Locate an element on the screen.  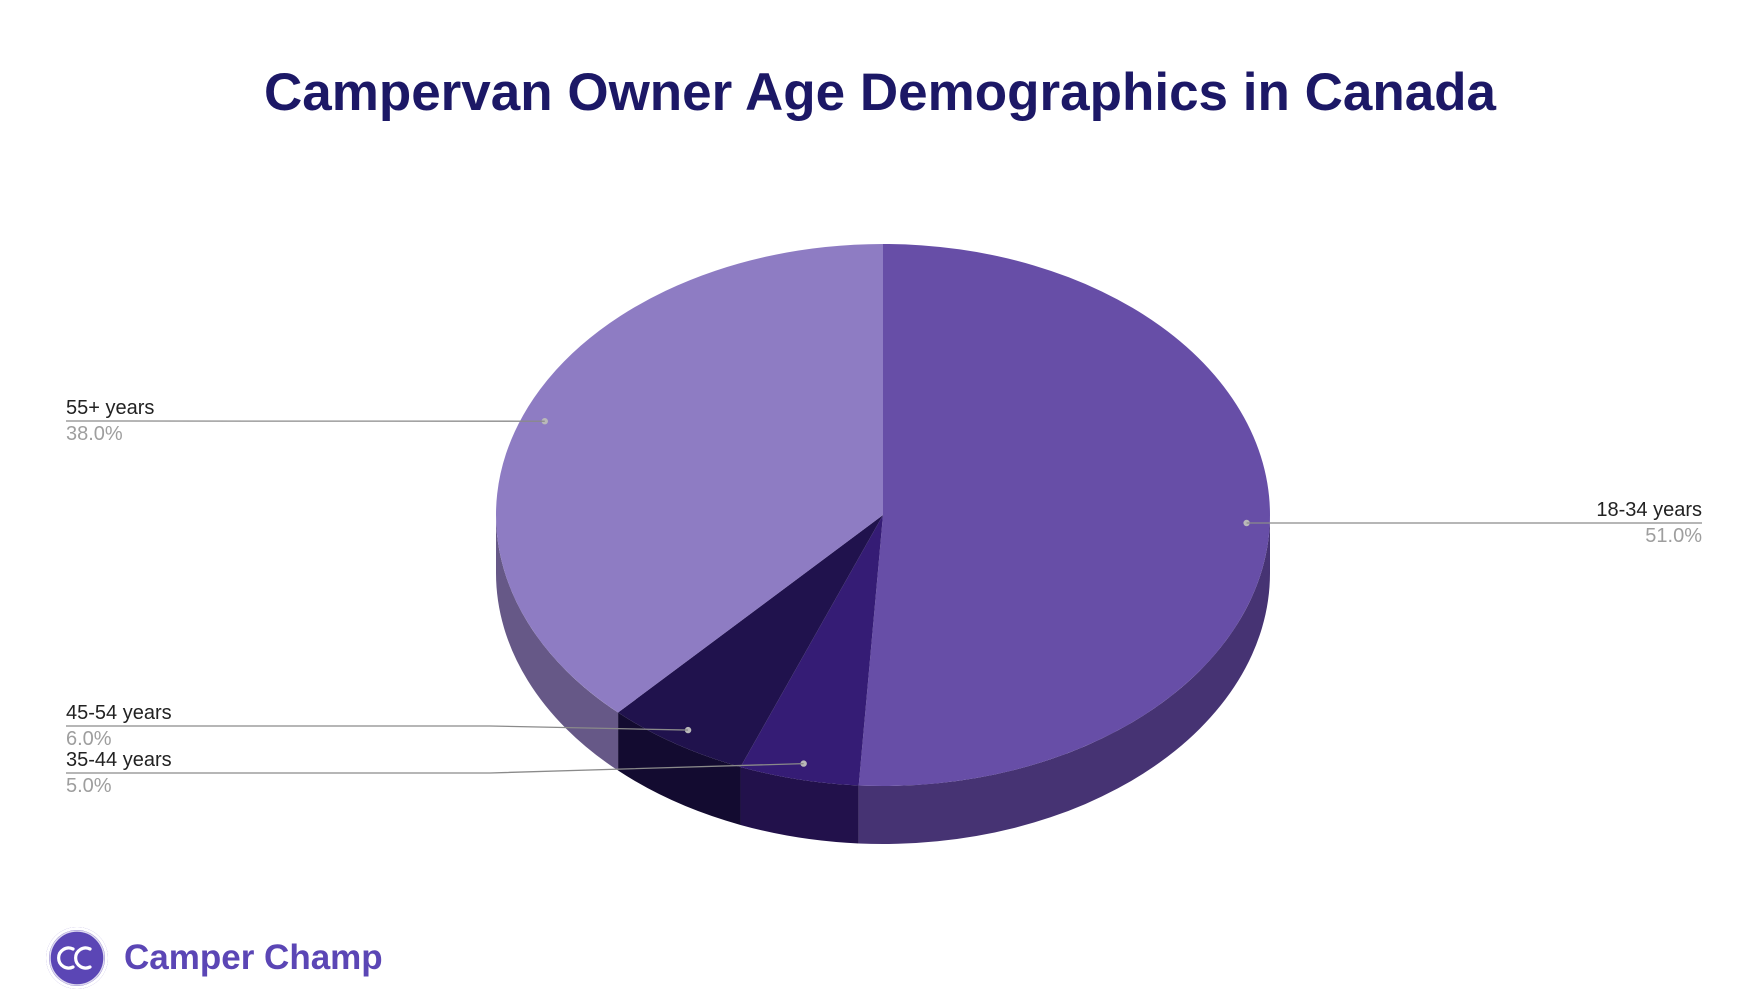
slice-side-45-54-years is located at coordinates (679, 768).